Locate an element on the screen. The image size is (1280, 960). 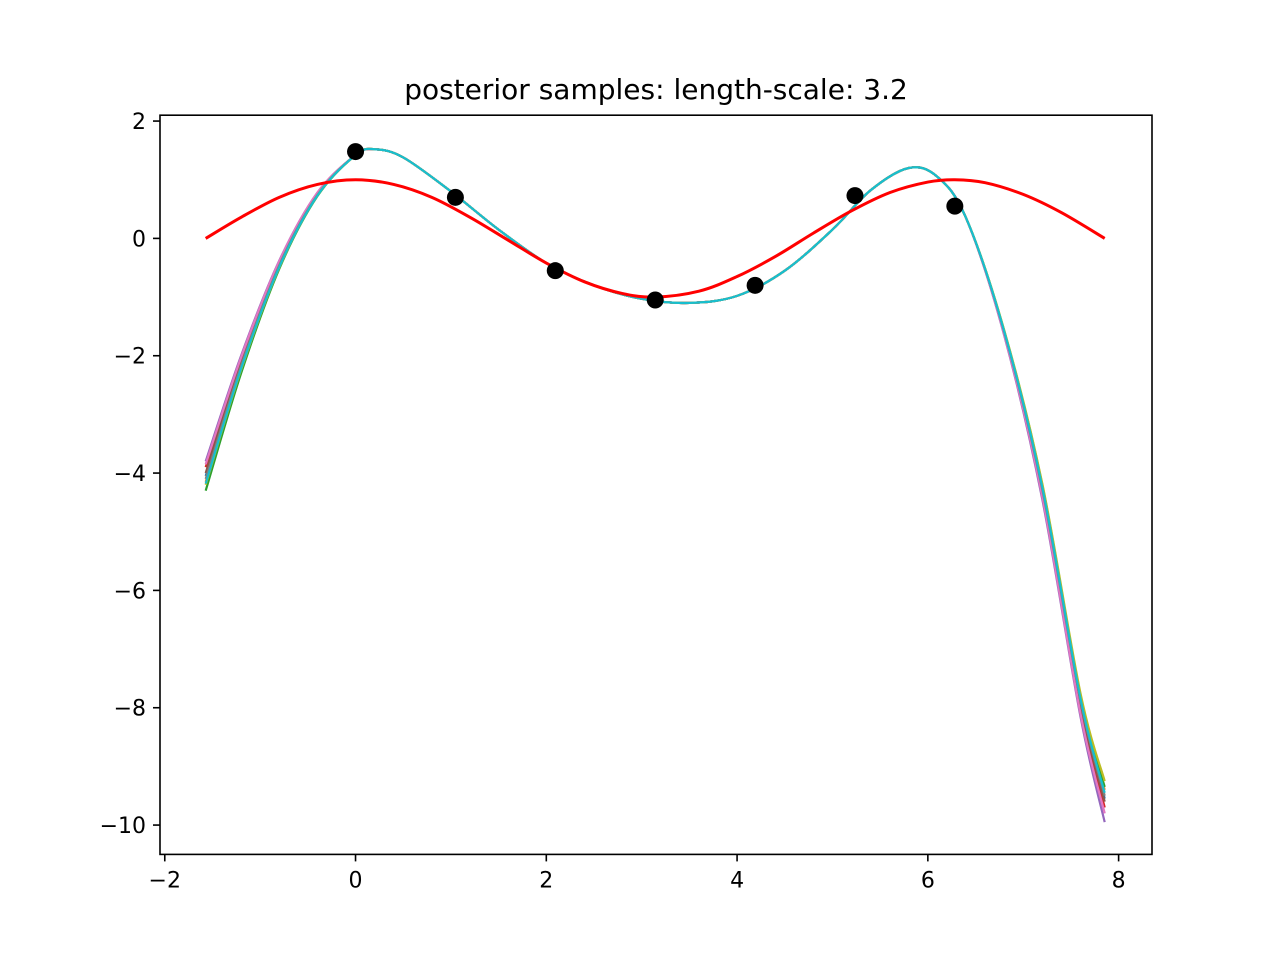
x-tick-label: 4 is located at coordinates (737, 880).